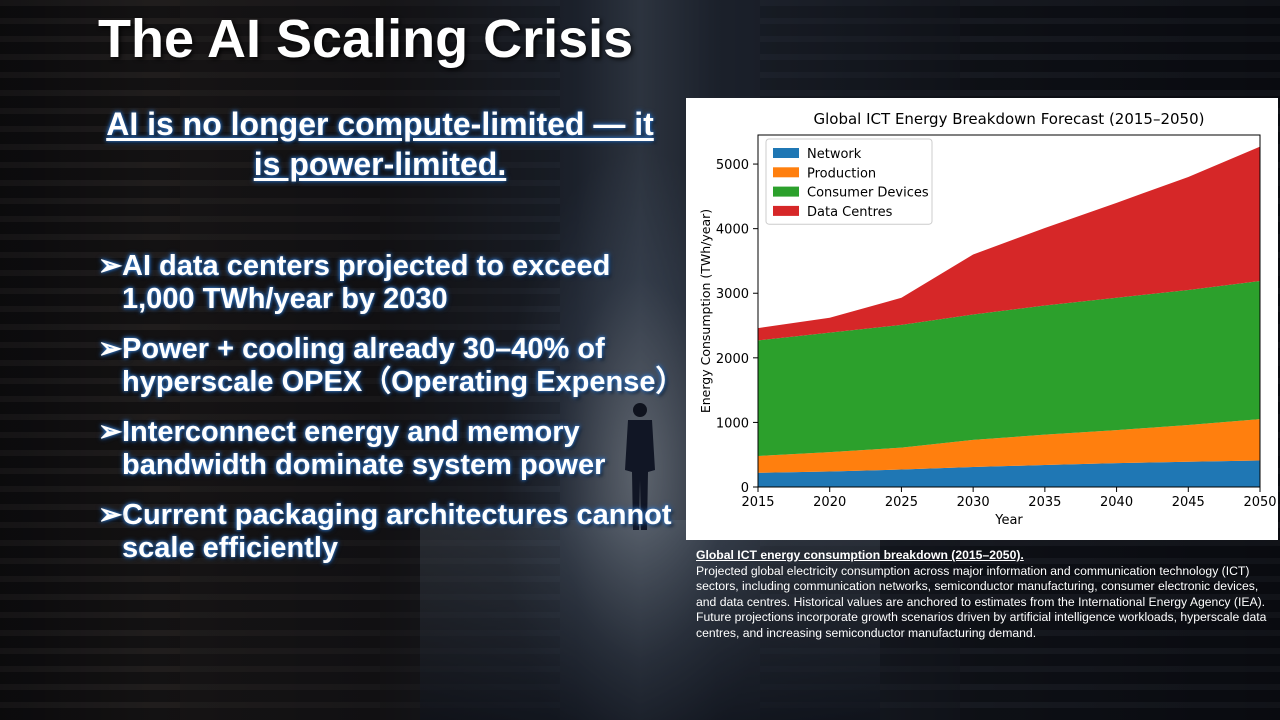 This screenshot has height=720, width=1280. What do you see at coordinates (829, 502) in the screenshot?
I see `x-tick-label: 2020` at bounding box center [829, 502].